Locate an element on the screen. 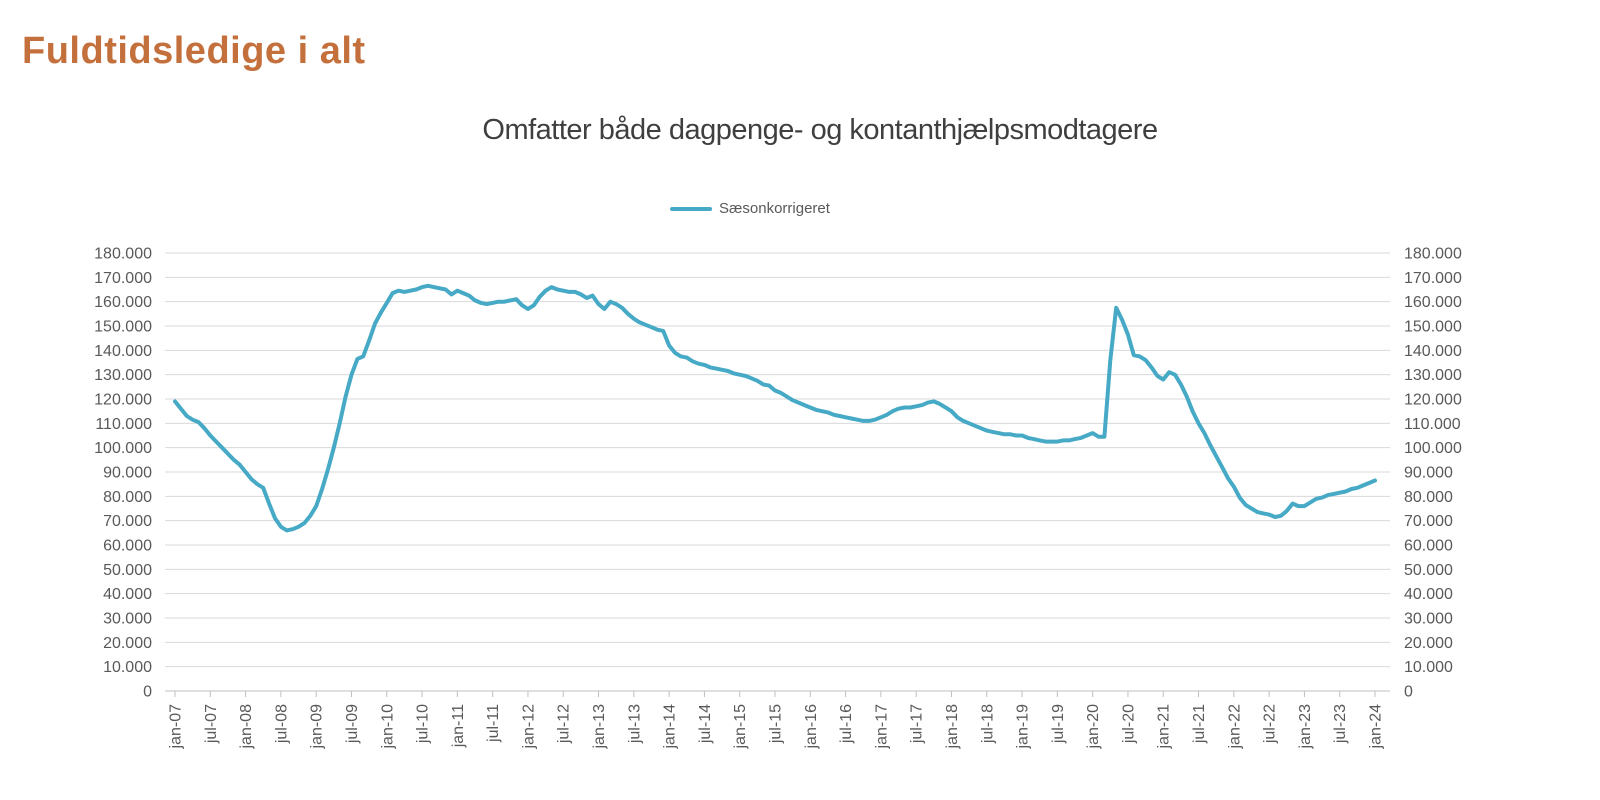 This screenshot has height=800, width=1600. y-axis-label-left: 50.000 is located at coordinates (127, 570).